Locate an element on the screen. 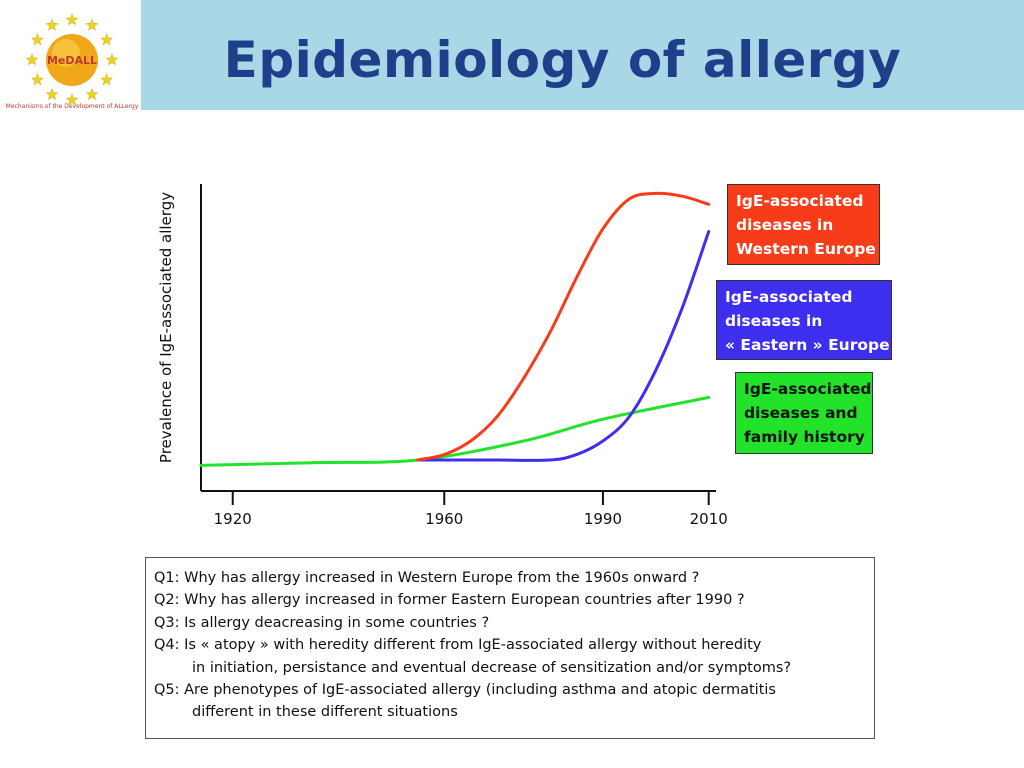 This screenshot has width=1024, height=768. slide-title: Epidemiology of allergy is located at coordinates (562, 60).